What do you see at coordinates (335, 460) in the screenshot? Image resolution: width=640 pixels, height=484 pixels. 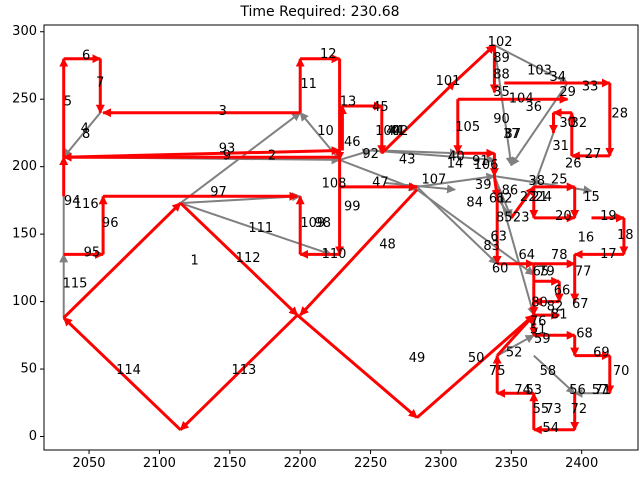 I see `x-axis: 2050 2100 2150 2200 2250 2300 2350 2400` at bounding box center [335, 460].